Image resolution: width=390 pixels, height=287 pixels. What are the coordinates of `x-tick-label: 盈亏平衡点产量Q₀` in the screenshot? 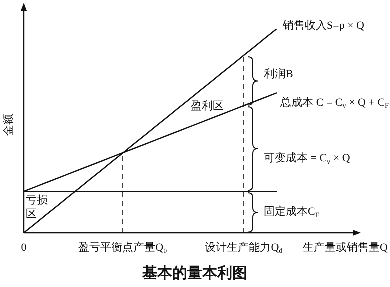 It's located at (123, 247).